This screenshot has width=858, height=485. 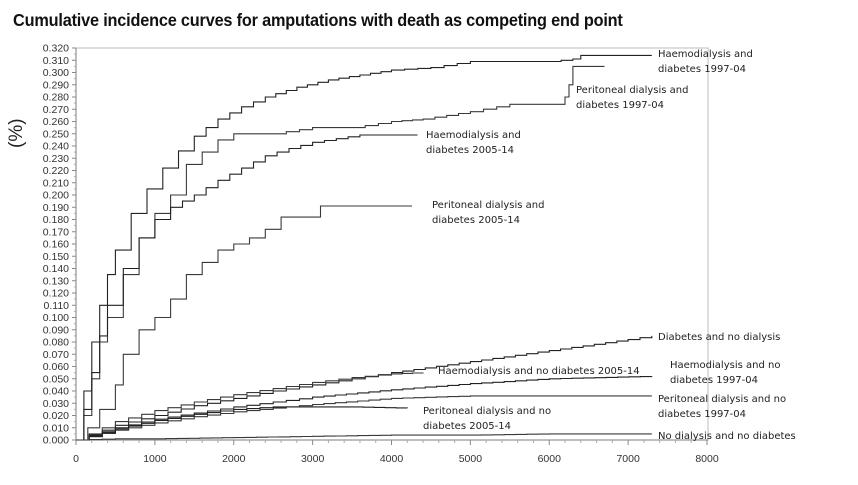 What do you see at coordinates (56, 294) in the screenshot?
I see `y-tick-label: 0.120` at bounding box center [56, 294].